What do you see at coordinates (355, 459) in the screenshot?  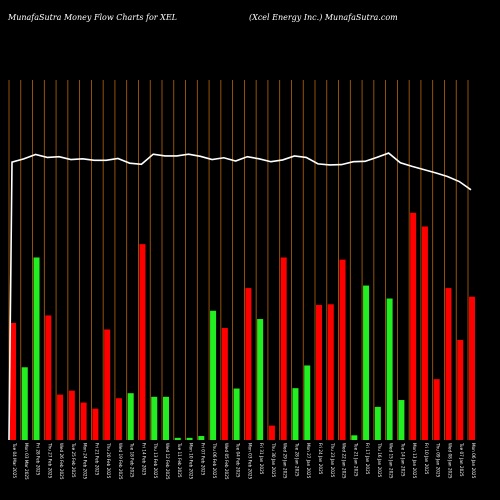 I see `x-tick-label: Tue 21 Jan 2025` at bounding box center [355, 459].